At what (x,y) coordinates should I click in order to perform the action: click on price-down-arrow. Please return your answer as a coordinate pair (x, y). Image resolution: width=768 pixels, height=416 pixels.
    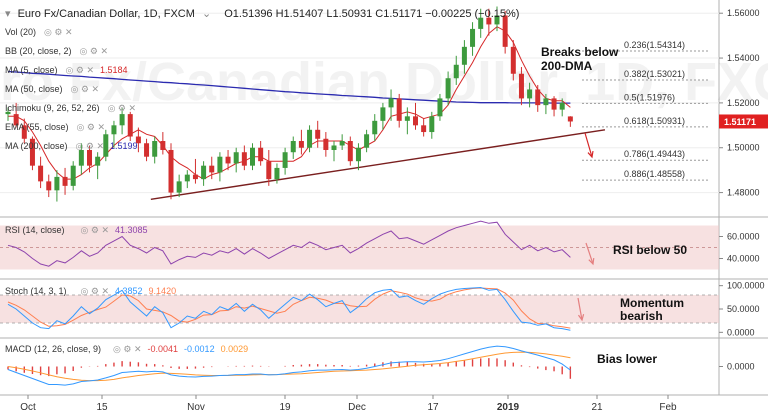
    Looking at the image, I should click on (589, 145).